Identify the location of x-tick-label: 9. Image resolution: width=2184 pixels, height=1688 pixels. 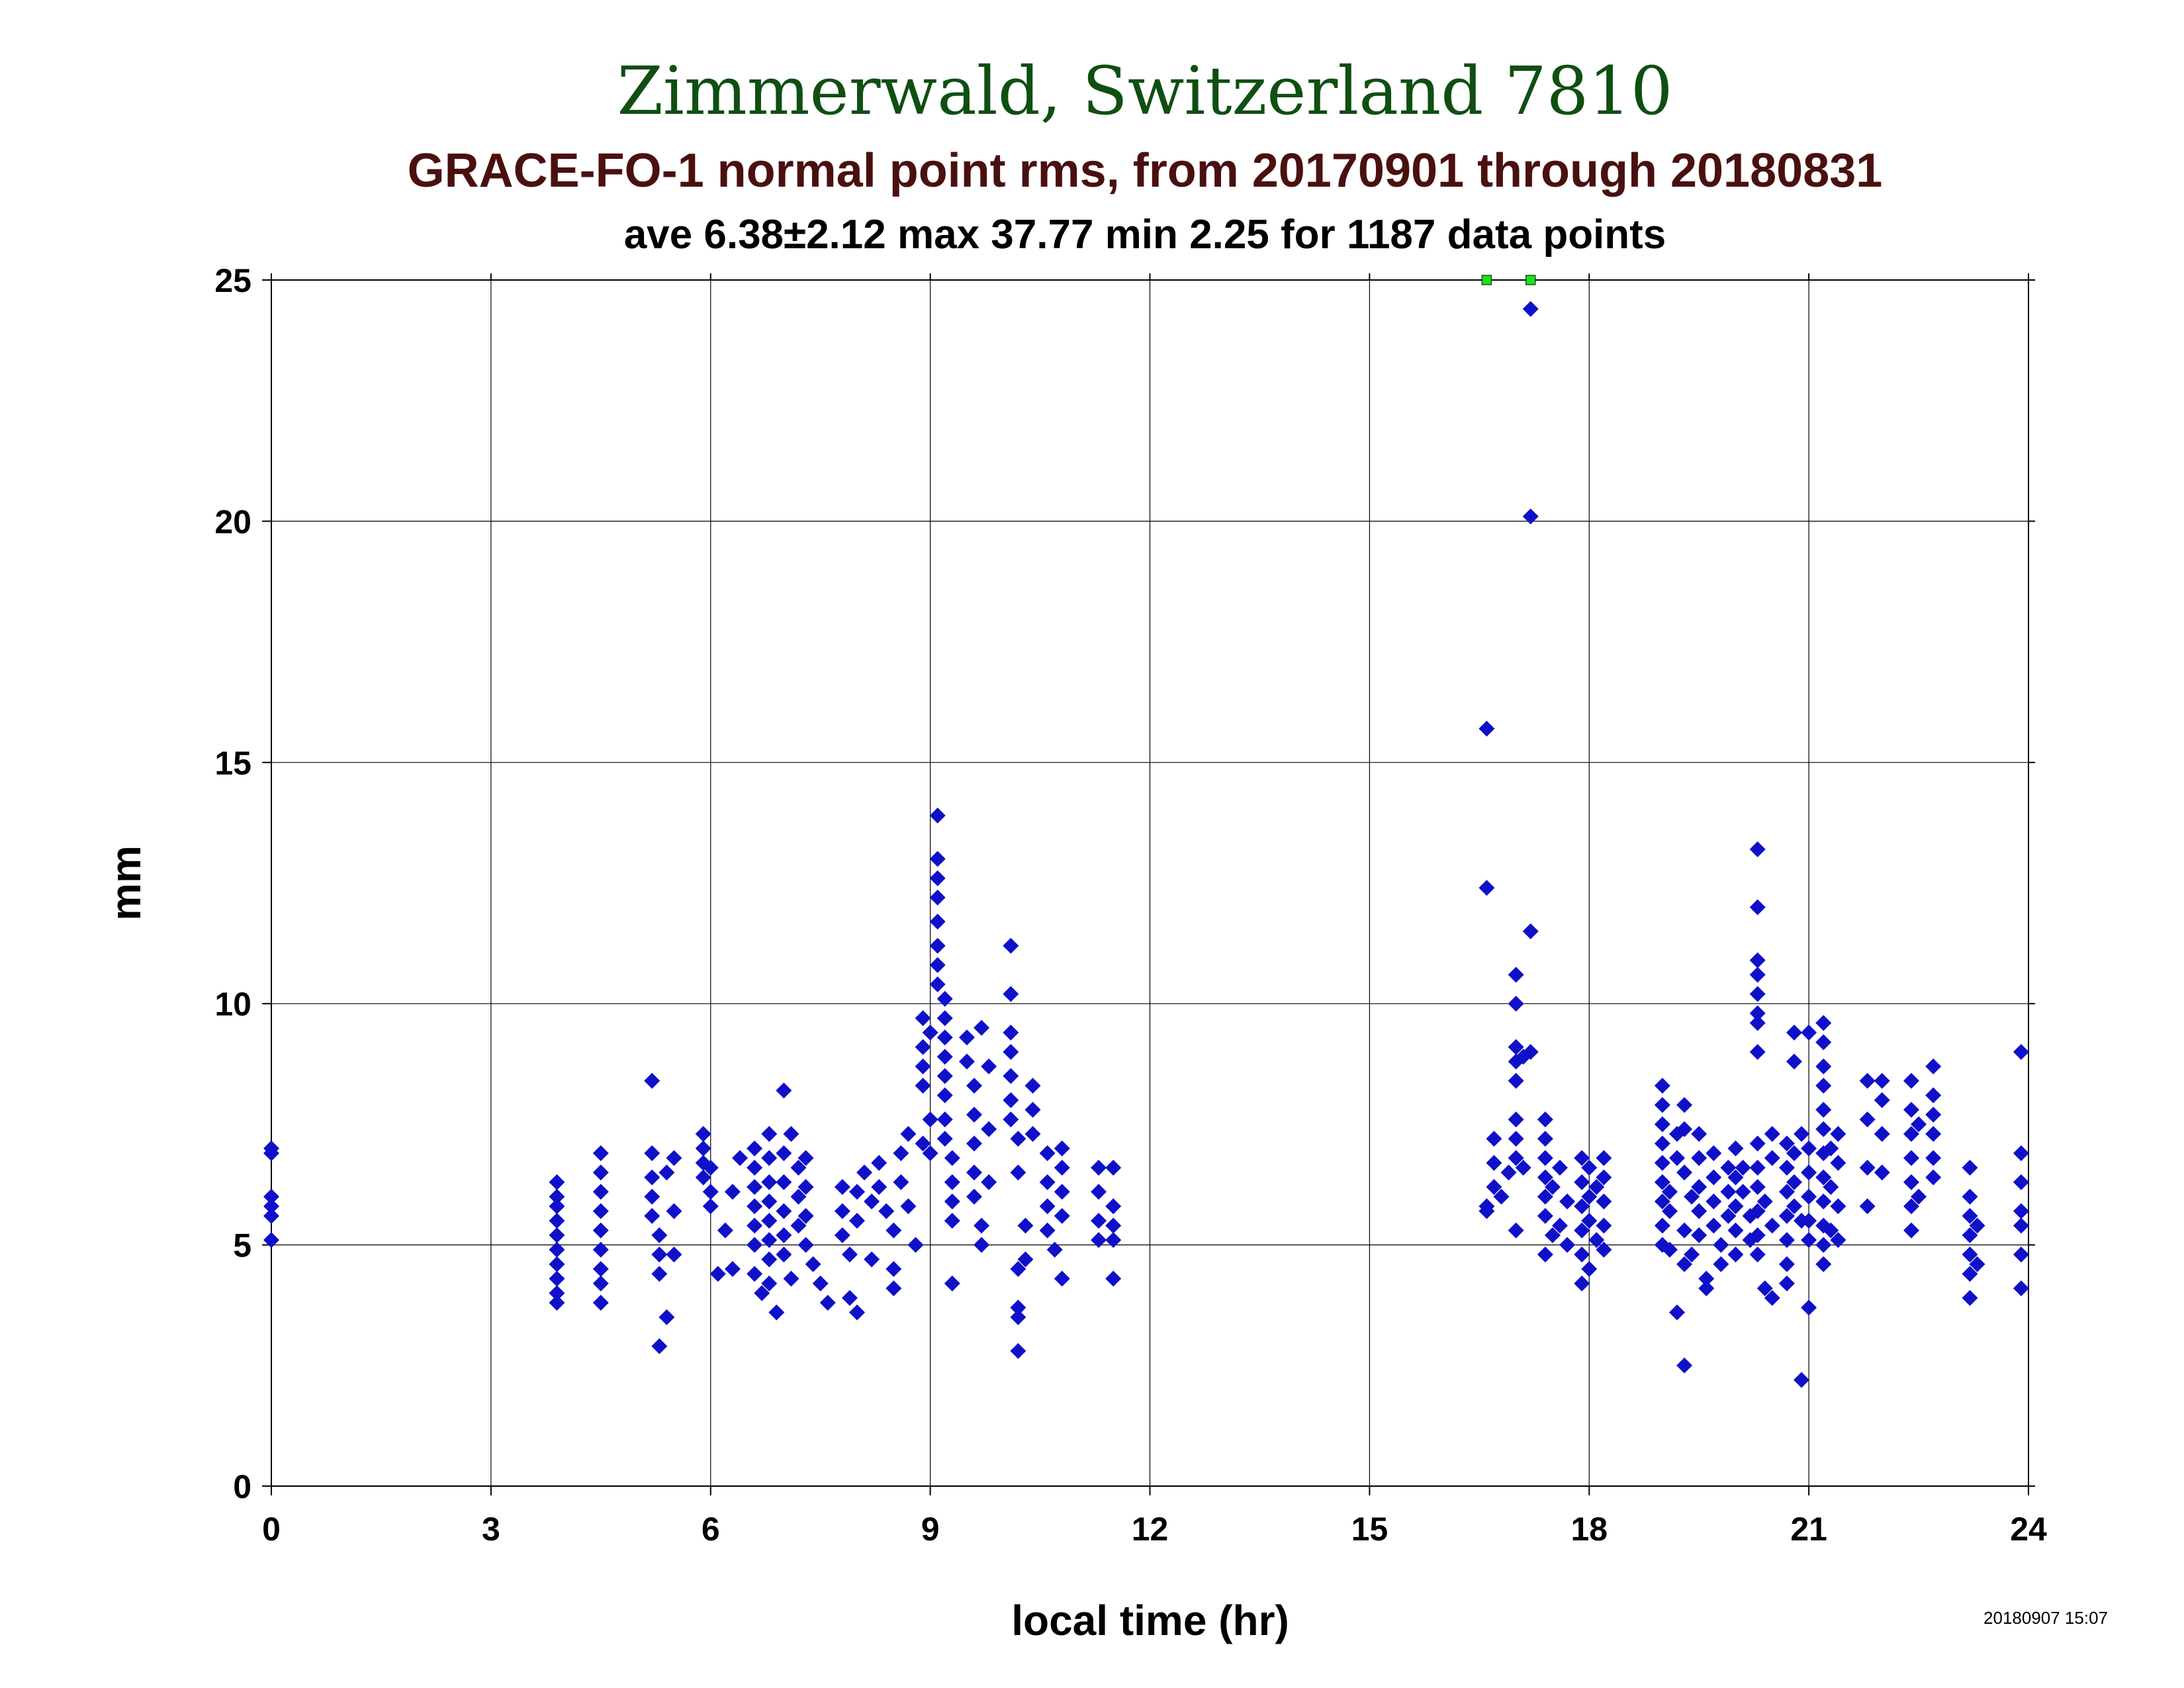
(930, 1529).